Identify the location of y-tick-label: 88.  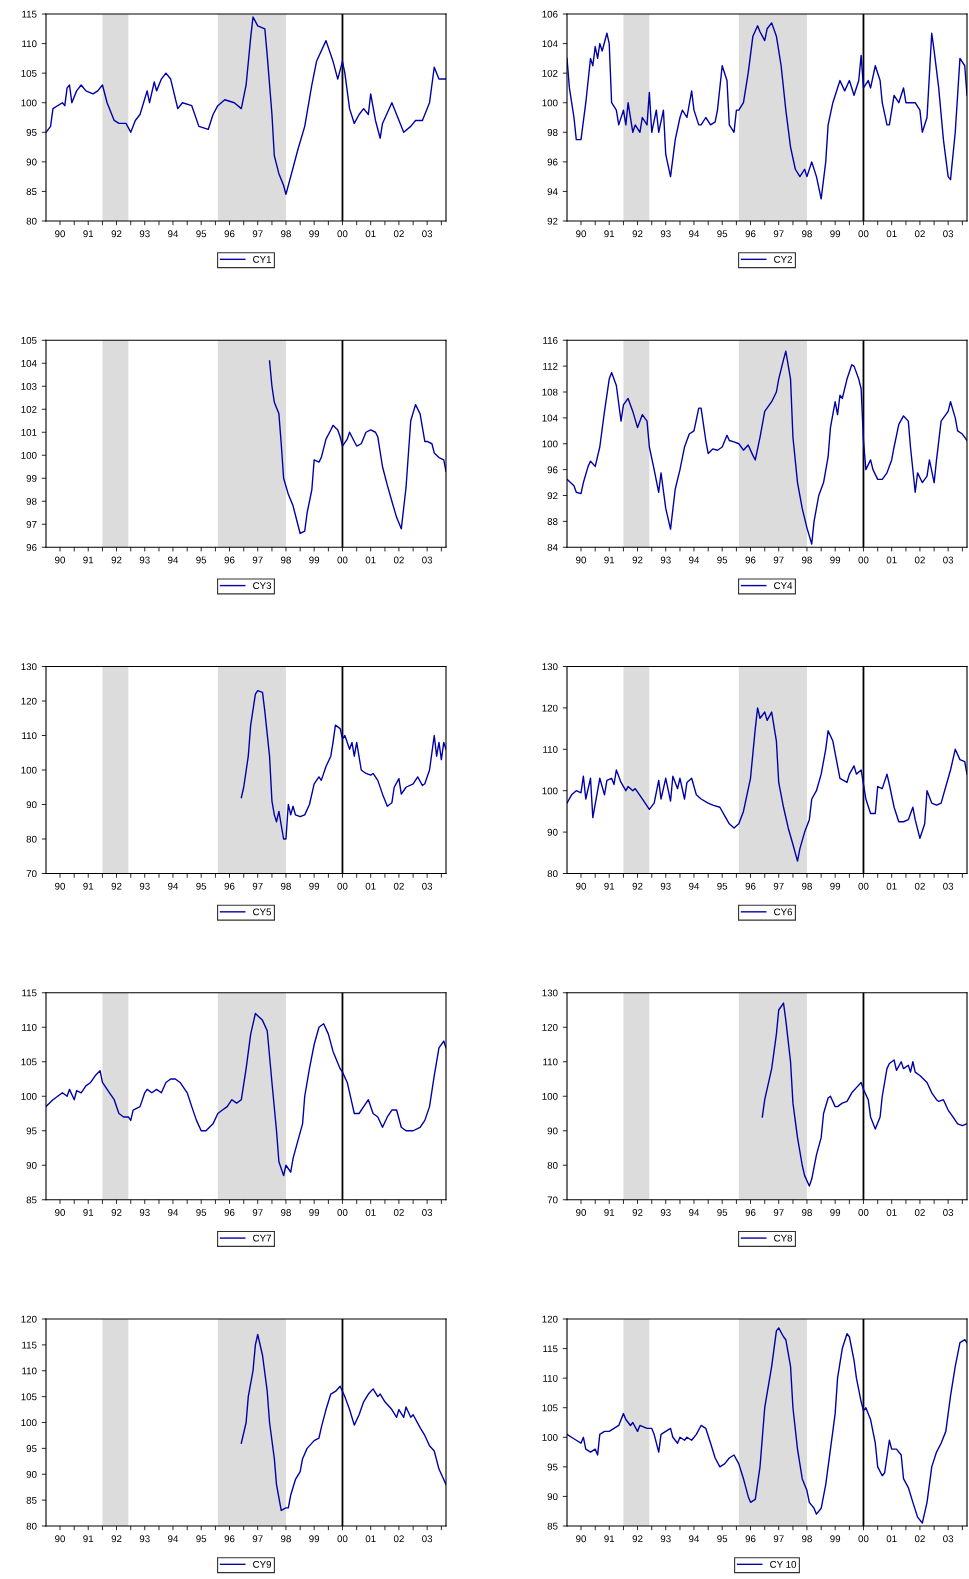
(552, 521).